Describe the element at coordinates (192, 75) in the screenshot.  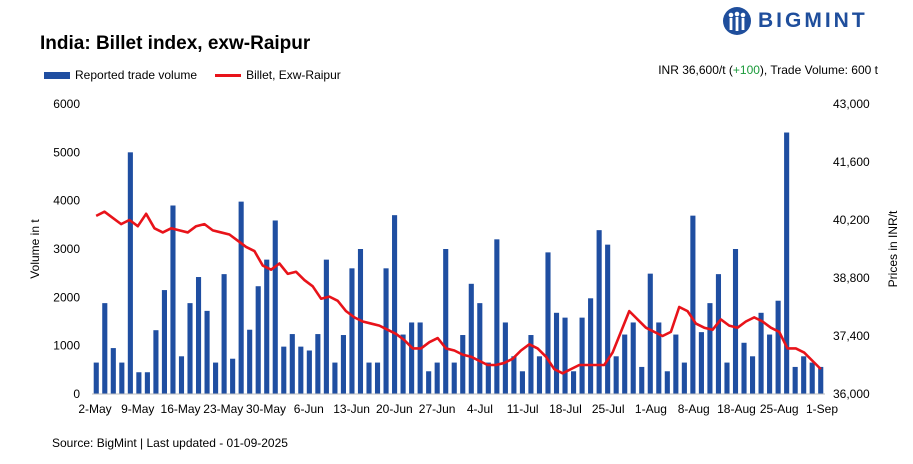
I see `chart-legend: Reported trade volume Billet, Exw-Raipur` at that location.